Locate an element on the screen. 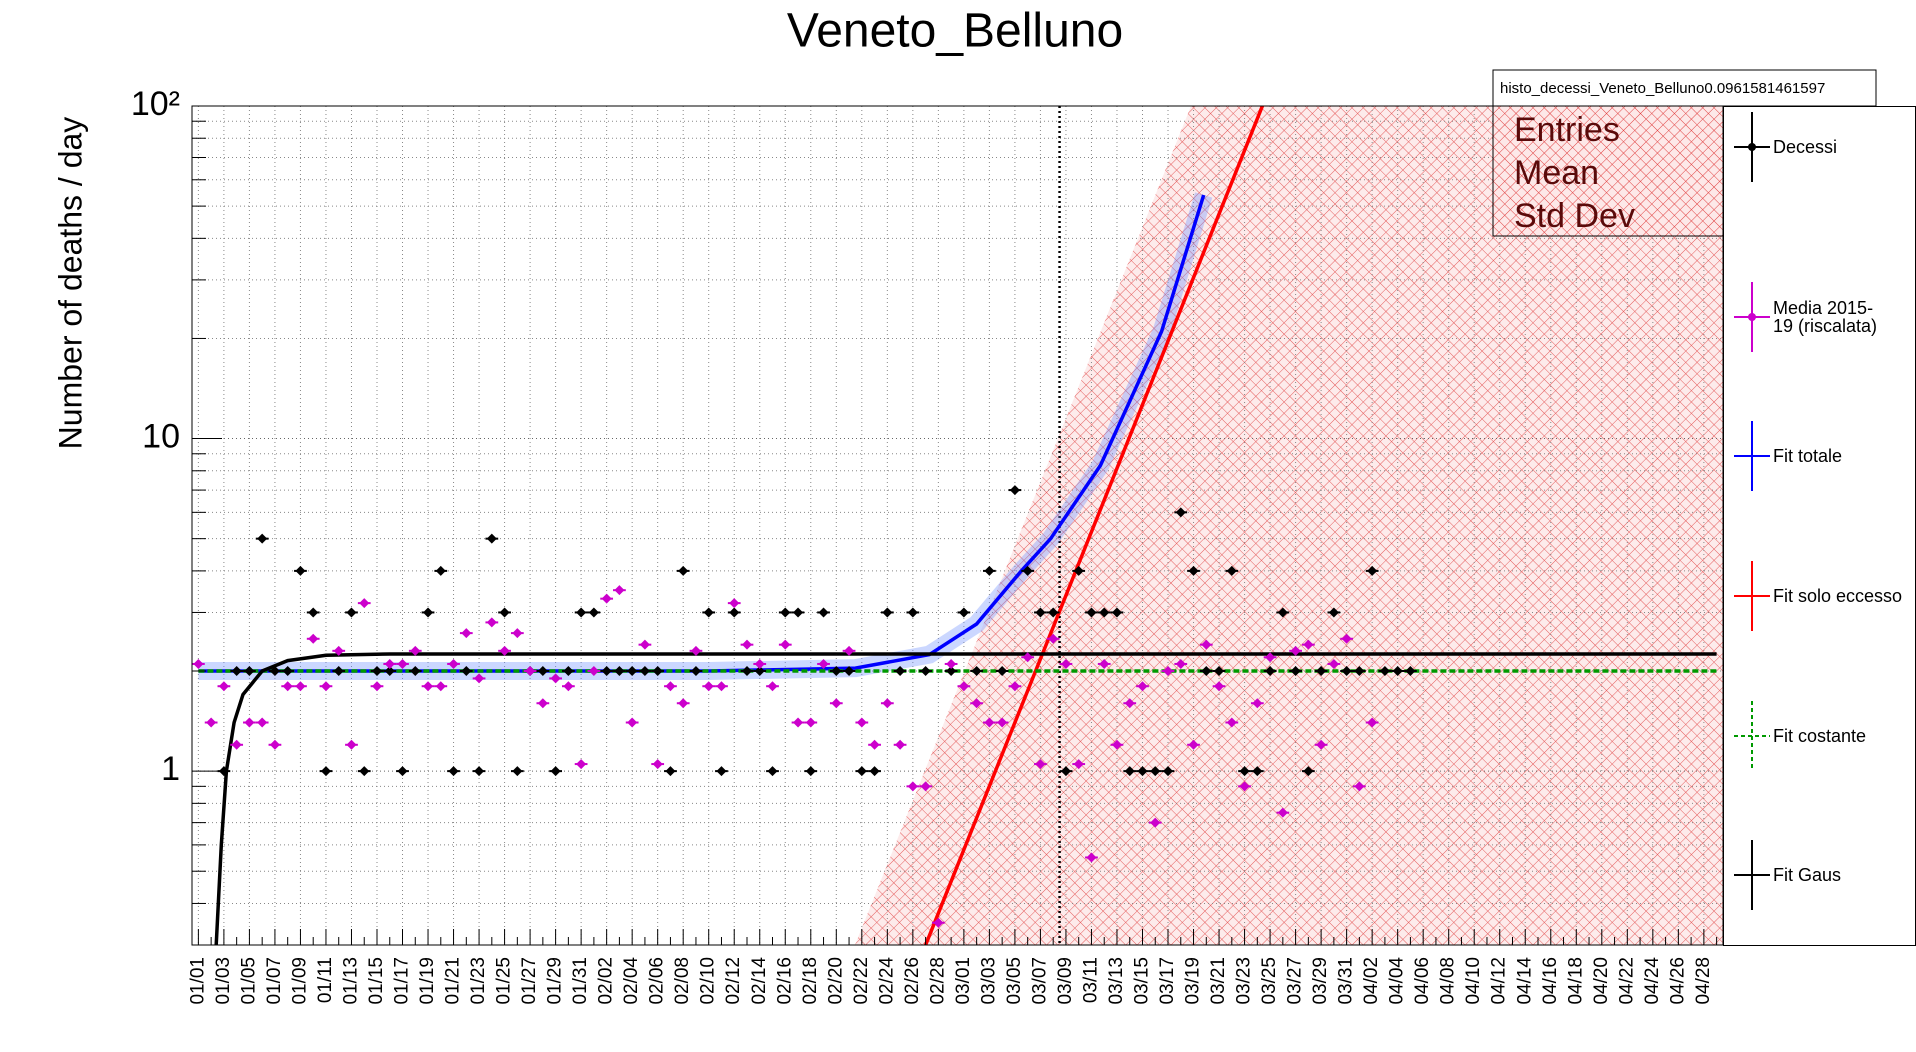 The image size is (1916, 1052). x-tick-label: 02/08 is located at coordinates (682, 981).